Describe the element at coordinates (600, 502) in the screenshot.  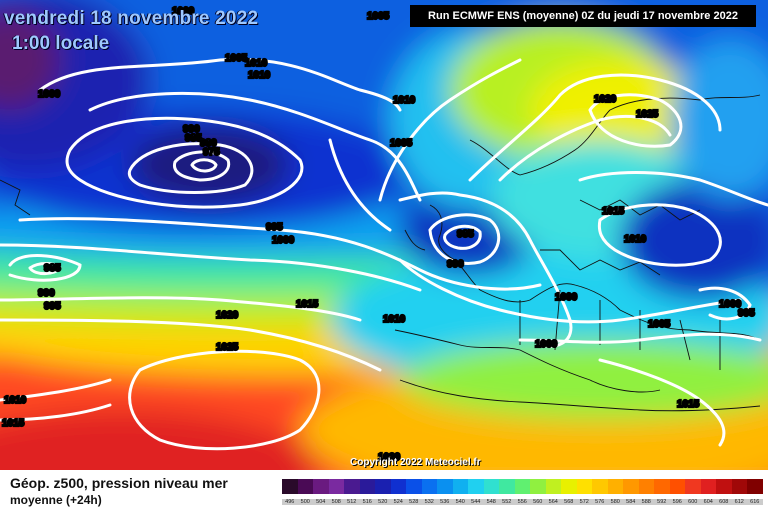
I see `scale-level-label: 576` at that location.